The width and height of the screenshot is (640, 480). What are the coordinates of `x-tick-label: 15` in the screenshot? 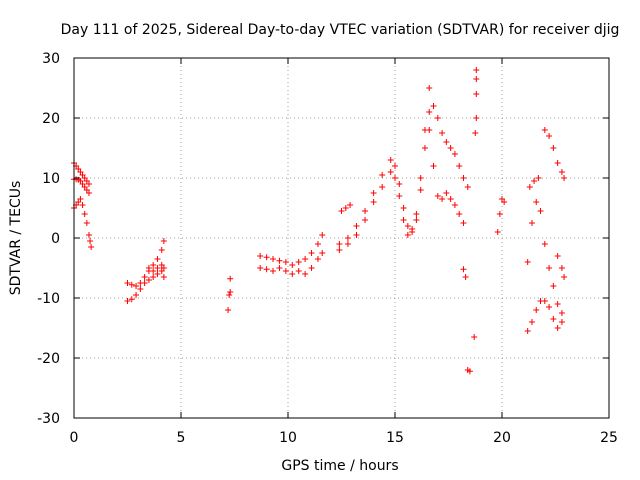 It's located at (395, 438).